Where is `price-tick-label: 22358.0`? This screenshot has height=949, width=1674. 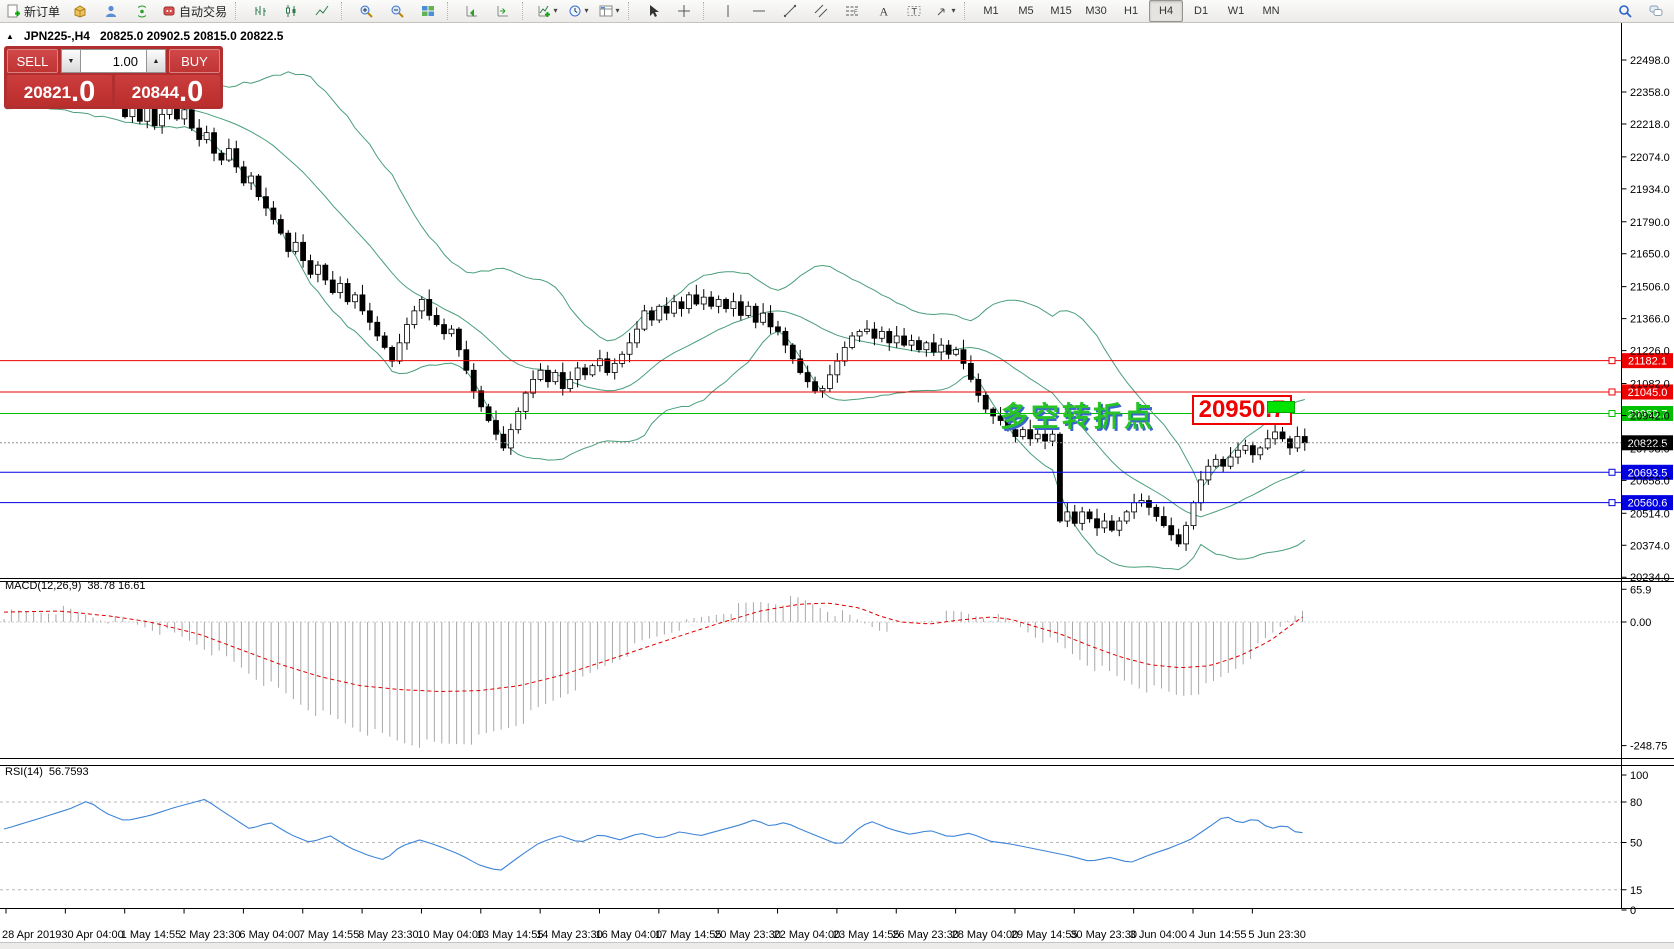 price-tick-label: 22358.0 is located at coordinates (1650, 93).